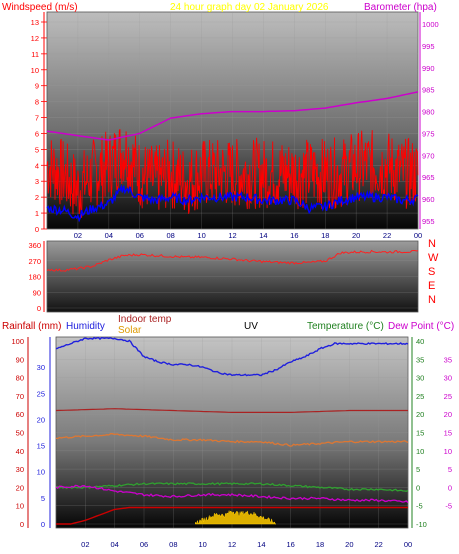 The height and width of the screenshot is (554, 459). What do you see at coordinates (145, 319) in the screenshot?
I see `indoor-temp-label: Indoor temp` at bounding box center [145, 319].